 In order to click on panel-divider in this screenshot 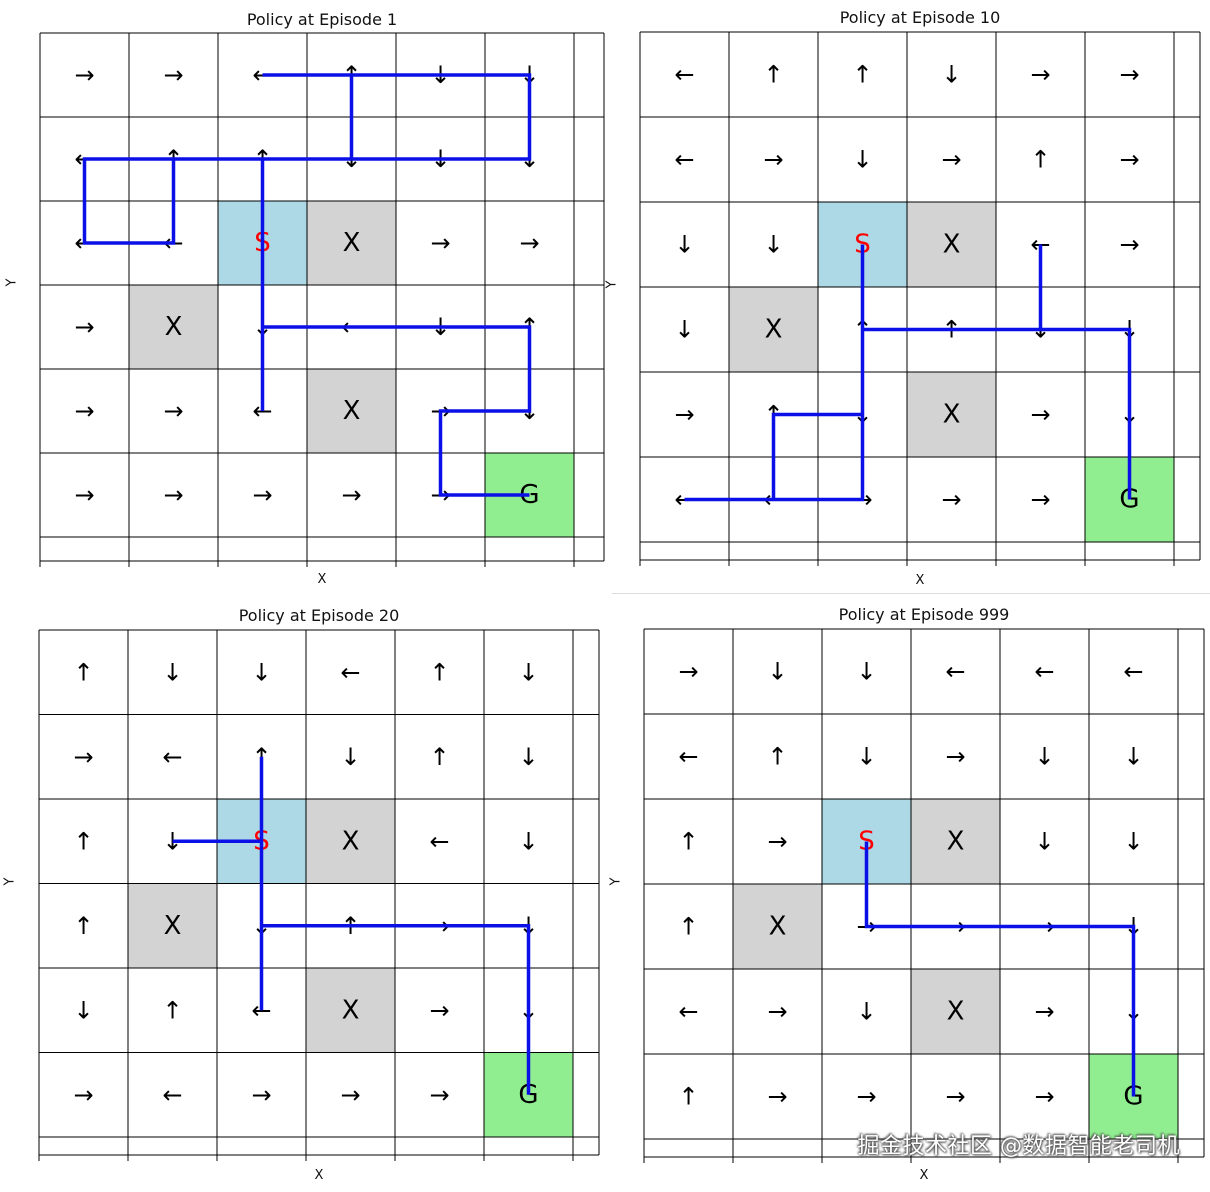, I will do `click(911, 593)`.